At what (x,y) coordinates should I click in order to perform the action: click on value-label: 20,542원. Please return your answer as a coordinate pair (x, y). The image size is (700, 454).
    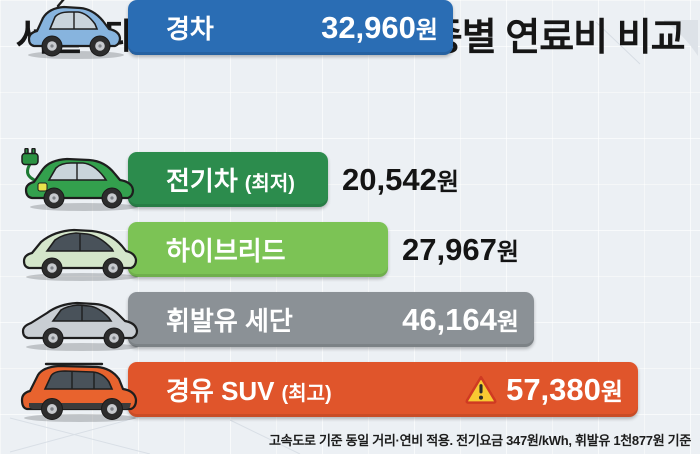
    Looking at the image, I should click on (400, 179).